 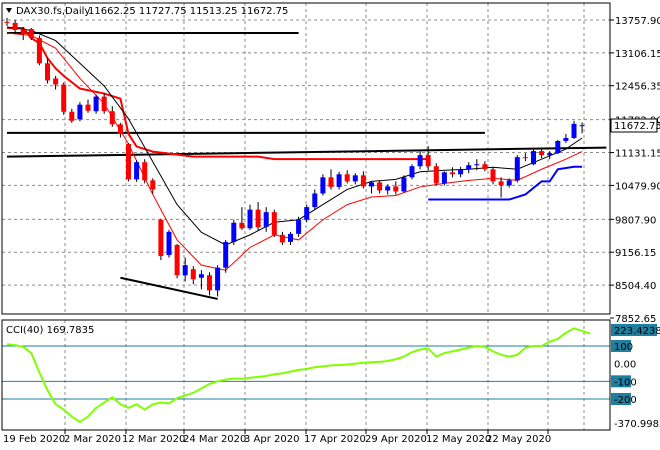 What do you see at coordinates (637, 21) in the screenshot?
I see `price-tick-label-0: 13757.90` at bounding box center [637, 21].